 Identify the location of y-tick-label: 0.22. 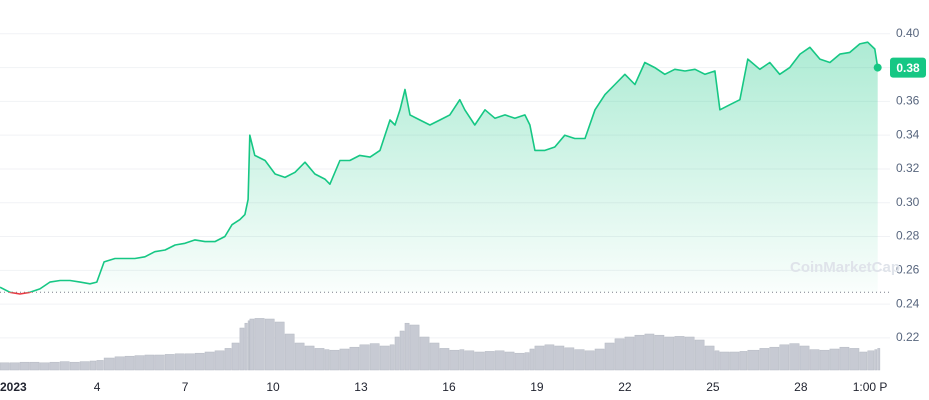
(908, 337).